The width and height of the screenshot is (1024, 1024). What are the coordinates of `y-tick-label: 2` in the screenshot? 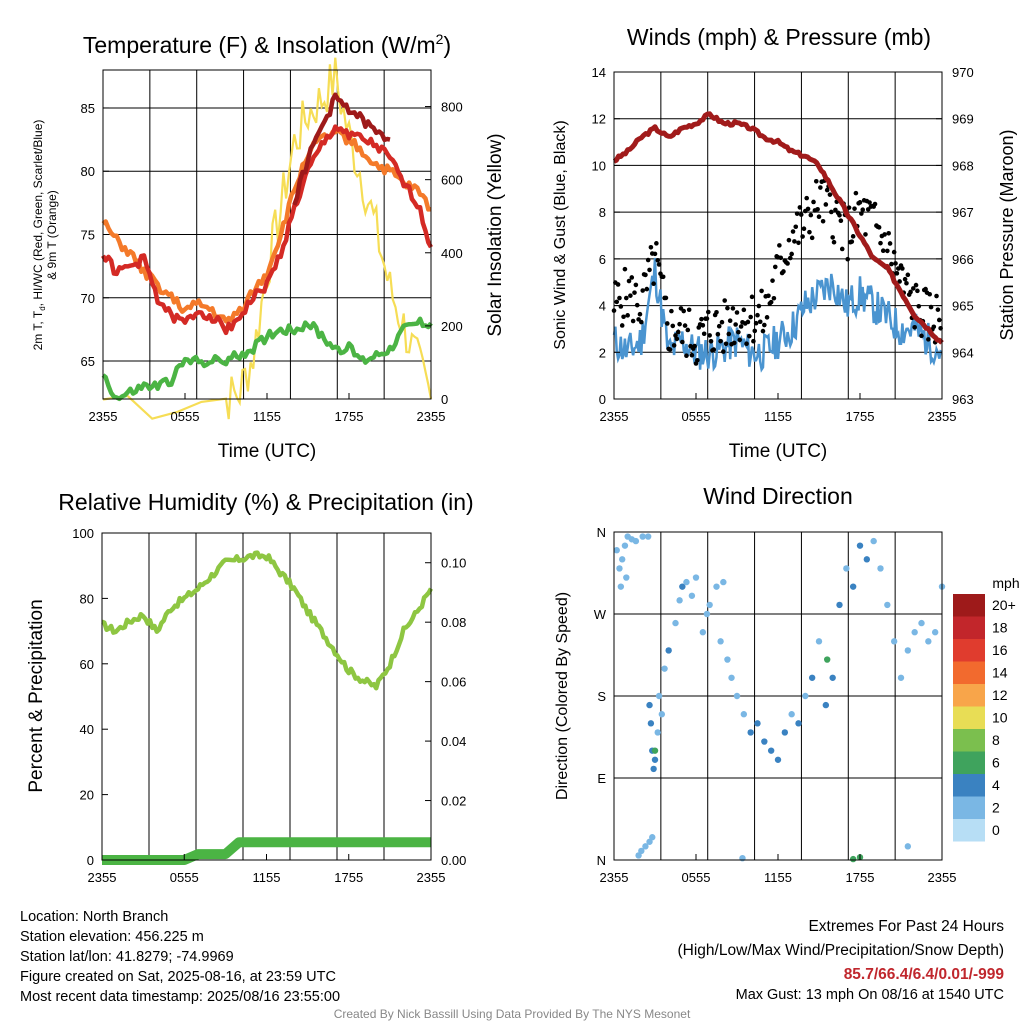 It's located at (602, 352).